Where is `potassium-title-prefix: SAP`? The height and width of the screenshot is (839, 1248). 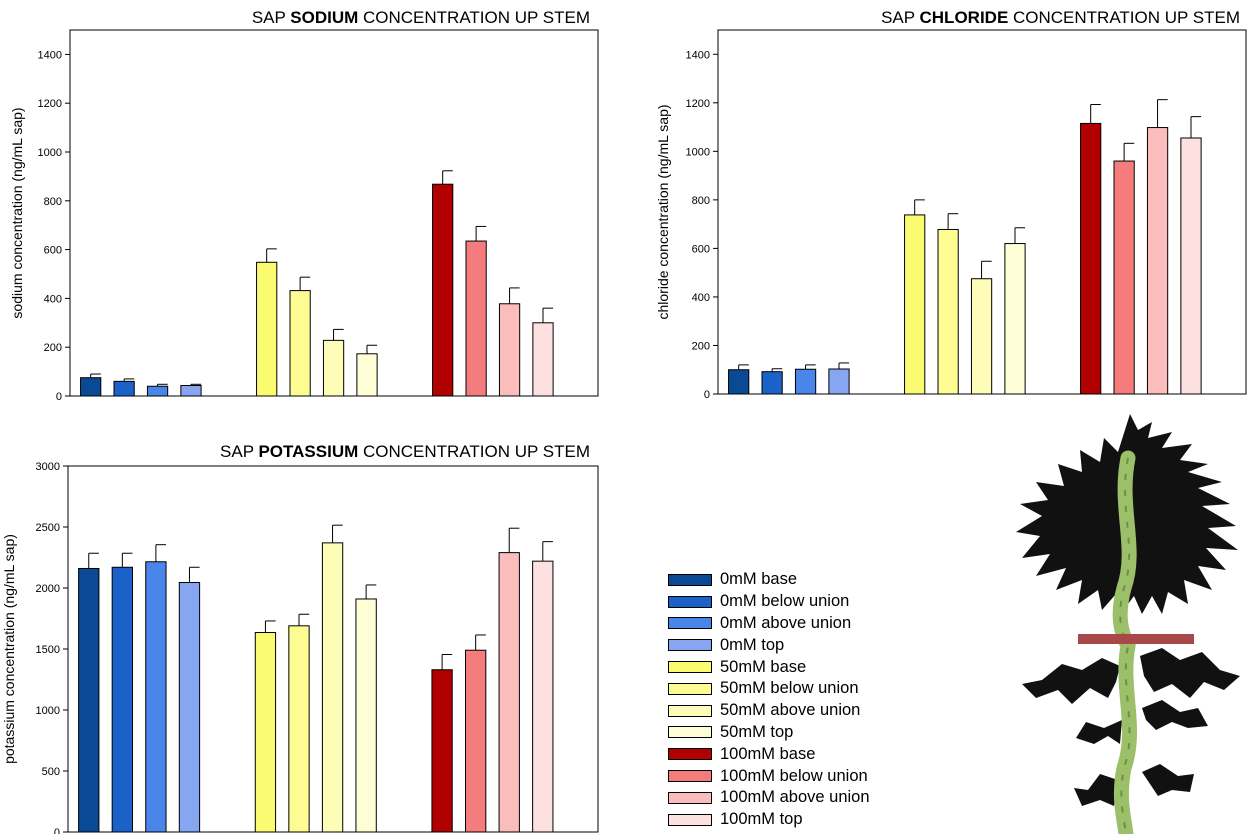
potassium-title-prefix: SAP is located at coordinates (239, 451).